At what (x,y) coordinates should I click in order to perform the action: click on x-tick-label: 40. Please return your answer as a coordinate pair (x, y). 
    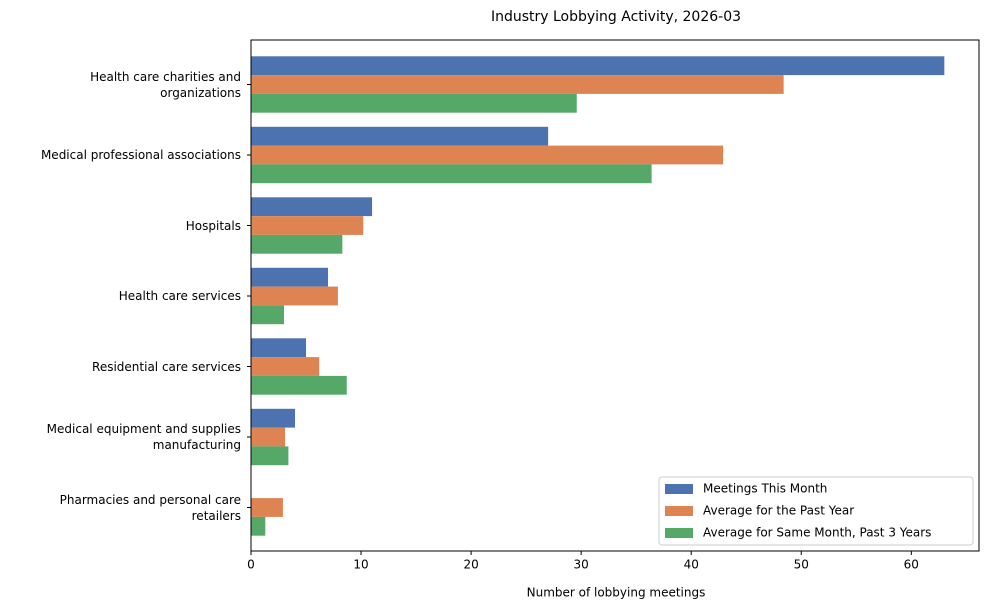
    Looking at the image, I should click on (691, 565).